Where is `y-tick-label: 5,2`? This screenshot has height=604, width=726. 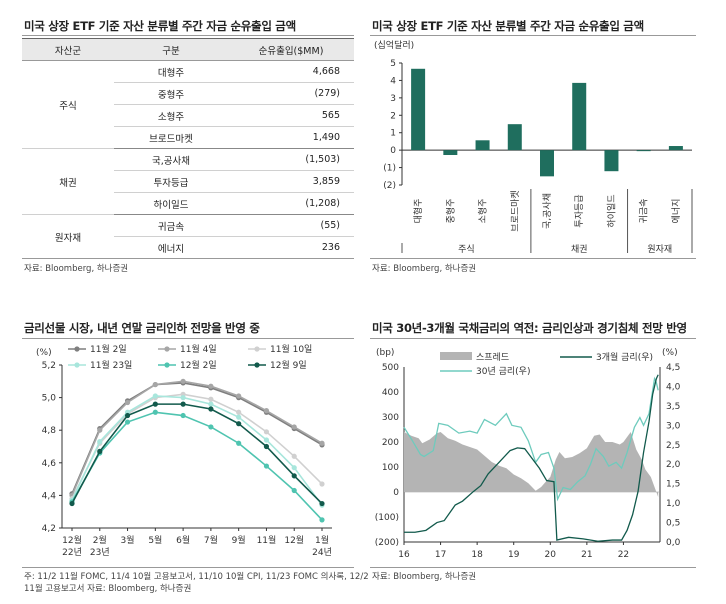 y-tick-label: 5,2 is located at coordinates (49, 366).